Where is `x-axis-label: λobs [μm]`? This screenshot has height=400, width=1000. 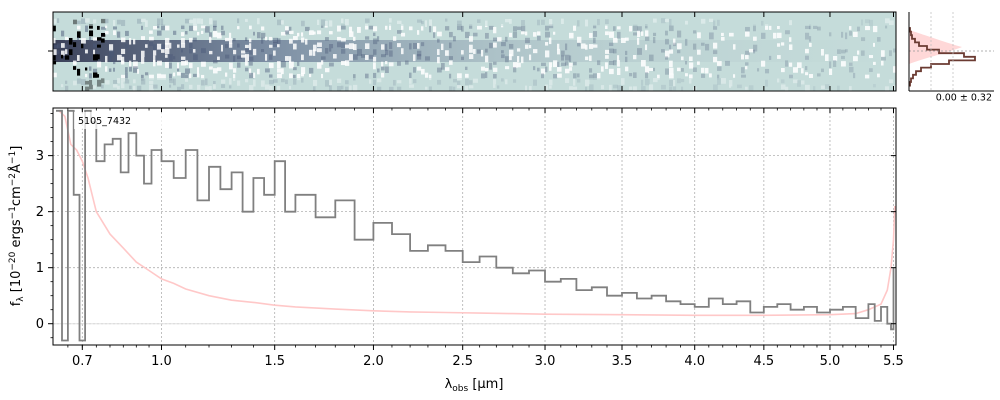
x-axis-label: λobs [μm] is located at coordinates (474, 385).